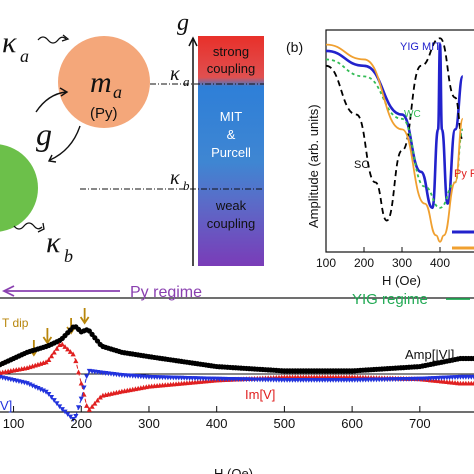 The width and height of the screenshot is (474, 474). Describe the element at coordinates (285, 423) in the screenshot. I see `panel-c-xtick-label: 500` at that location.